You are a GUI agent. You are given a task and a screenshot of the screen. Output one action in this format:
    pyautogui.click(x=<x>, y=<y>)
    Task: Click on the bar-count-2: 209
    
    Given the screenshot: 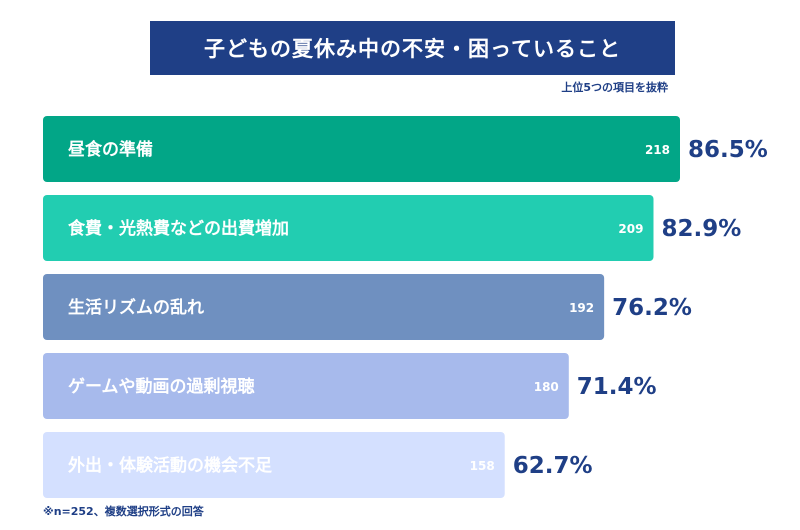 What is the action you would take?
    pyautogui.click(x=630, y=229)
    